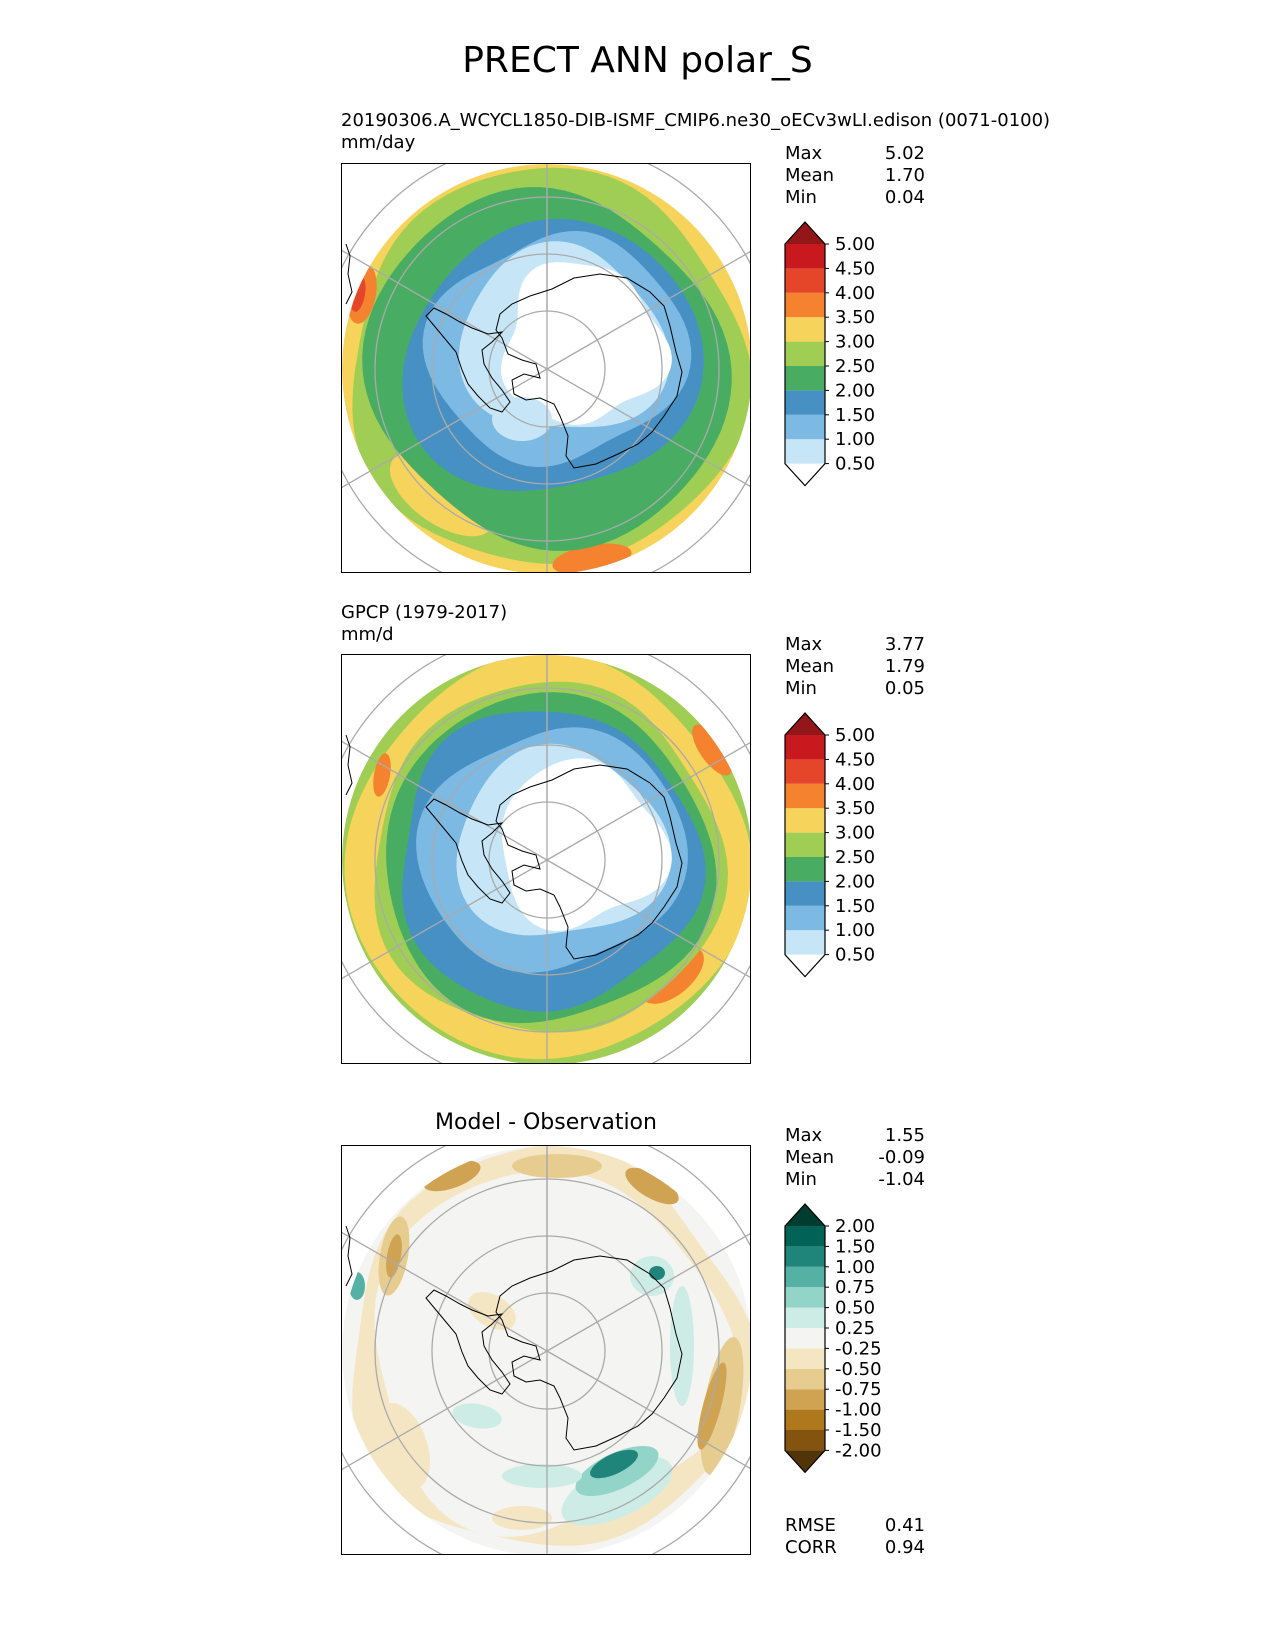 Image resolution: width=1275 pixels, height=1650 pixels. I want to click on panel2-colorbar-tick-label: 1.00, so click(855, 930).